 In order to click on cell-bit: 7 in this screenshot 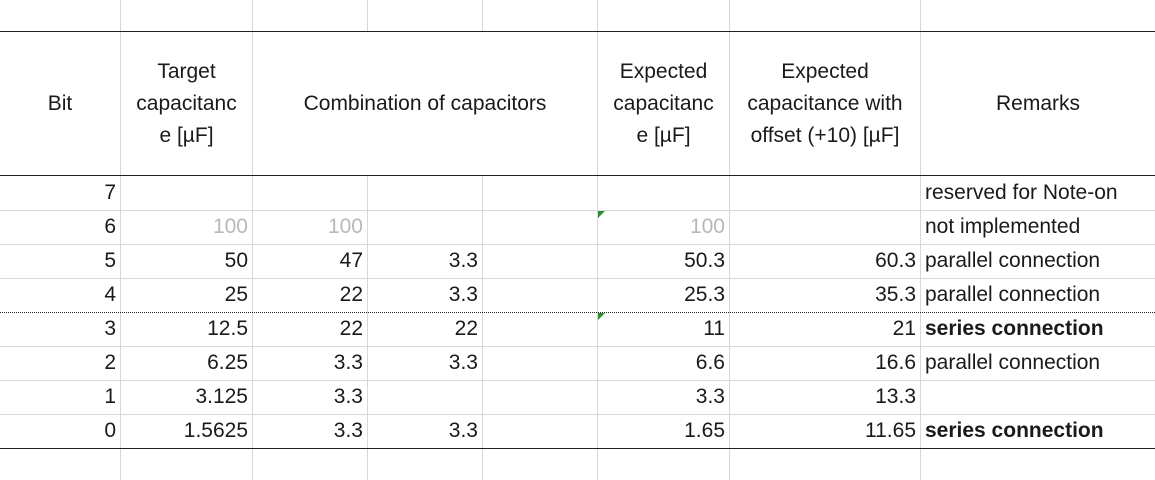, I will do `click(110, 192)`.